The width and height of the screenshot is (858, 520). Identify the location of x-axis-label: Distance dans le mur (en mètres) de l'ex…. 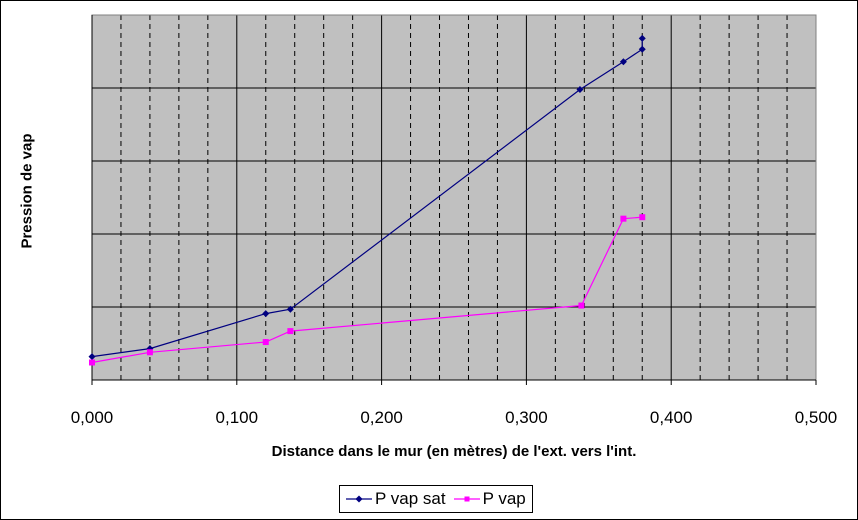
(454, 451).